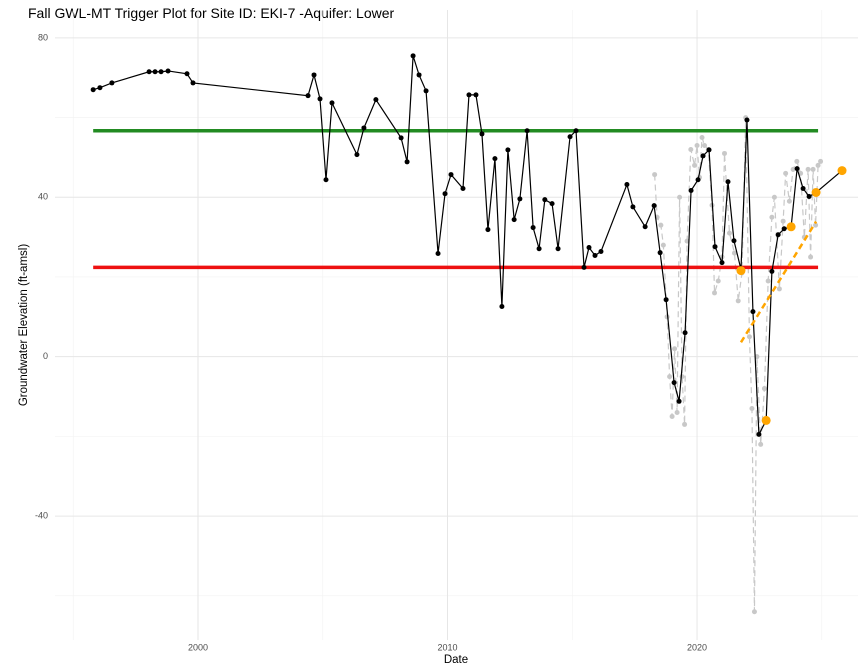  Describe the element at coordinates (198, 647) in the screenshot. I see `x-tick-label: 2000` at that location.